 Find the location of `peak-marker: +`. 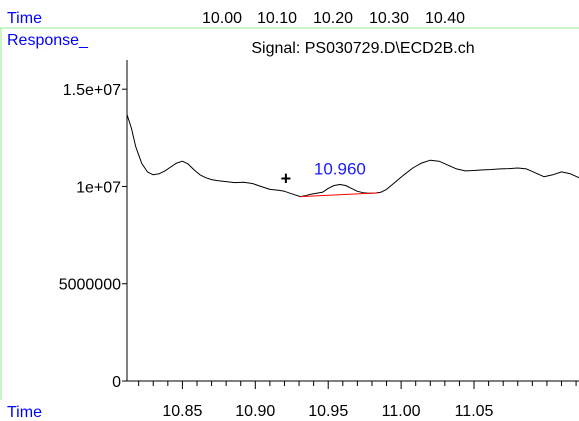

peak-marker: + is located at coordinates (286, 179).